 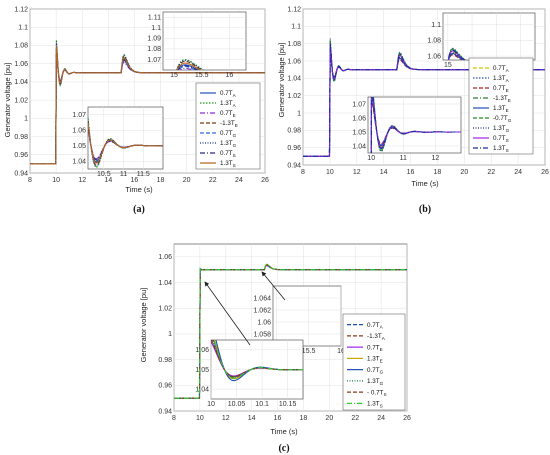 I want to click on x-tick-label: 14, so click(x=252, y=418).